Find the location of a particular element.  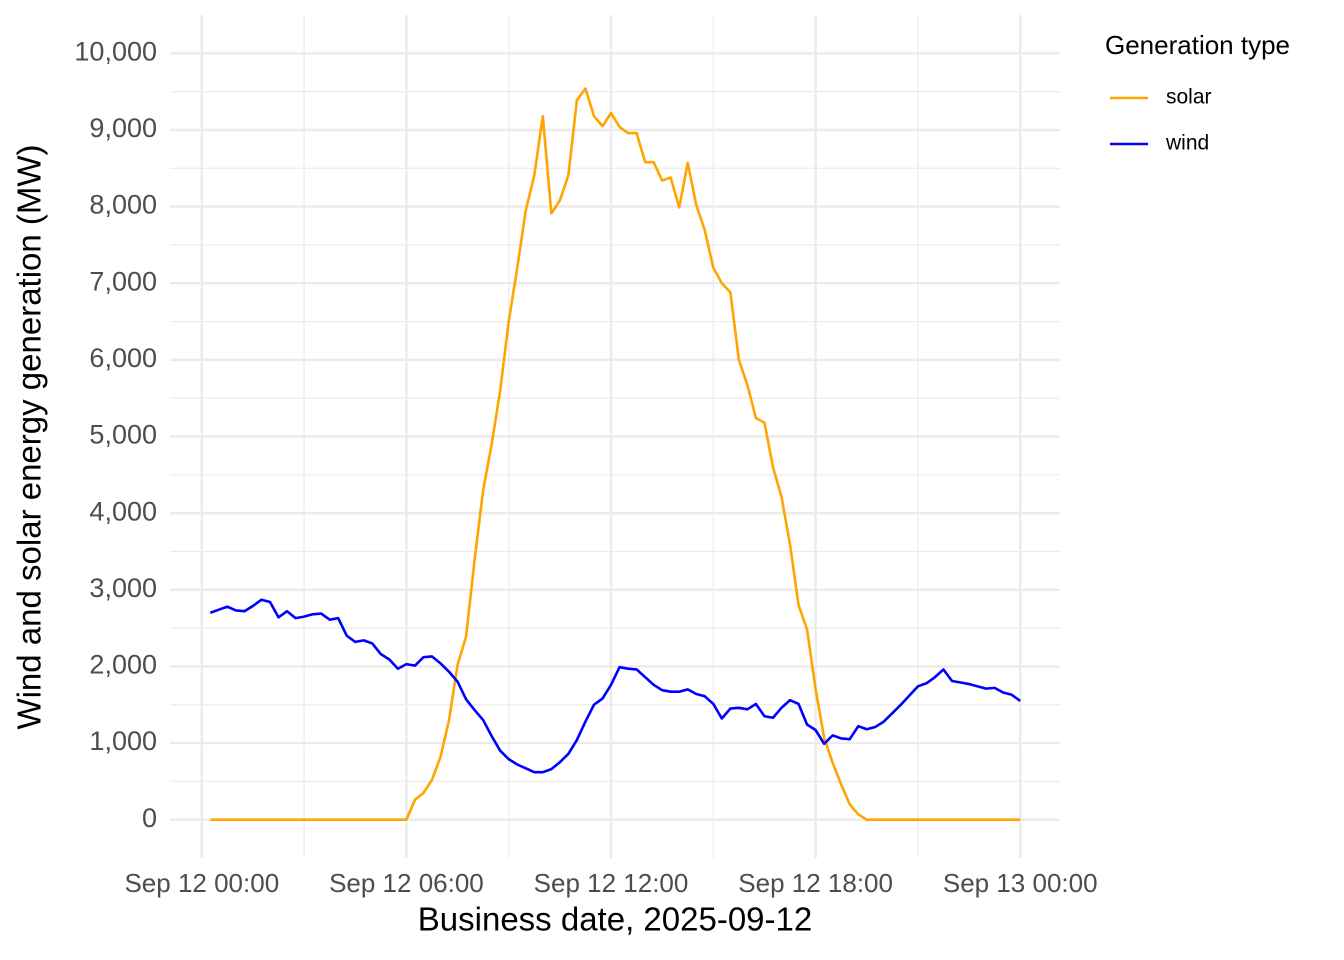

y-axis-title: Wind and solar energy generation (MW) is located at coordinates (29, 436).